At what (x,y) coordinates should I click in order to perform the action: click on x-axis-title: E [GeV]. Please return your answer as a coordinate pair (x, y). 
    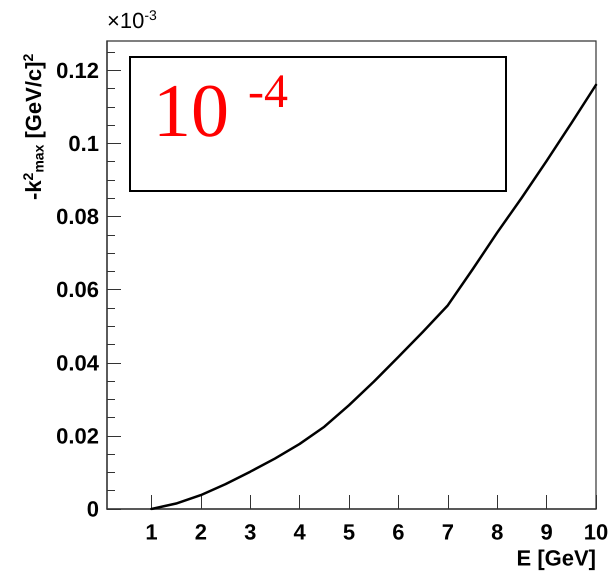
    Looking at the image, I should click on (556, 558).